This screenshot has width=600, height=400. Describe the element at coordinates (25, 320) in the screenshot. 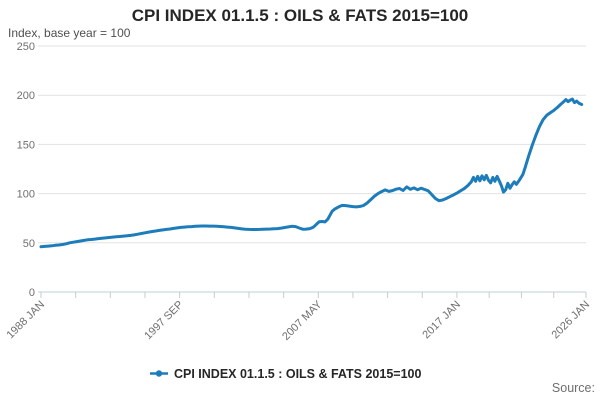

I see `x-axis-tick-label: 1988 JAN` at that location.